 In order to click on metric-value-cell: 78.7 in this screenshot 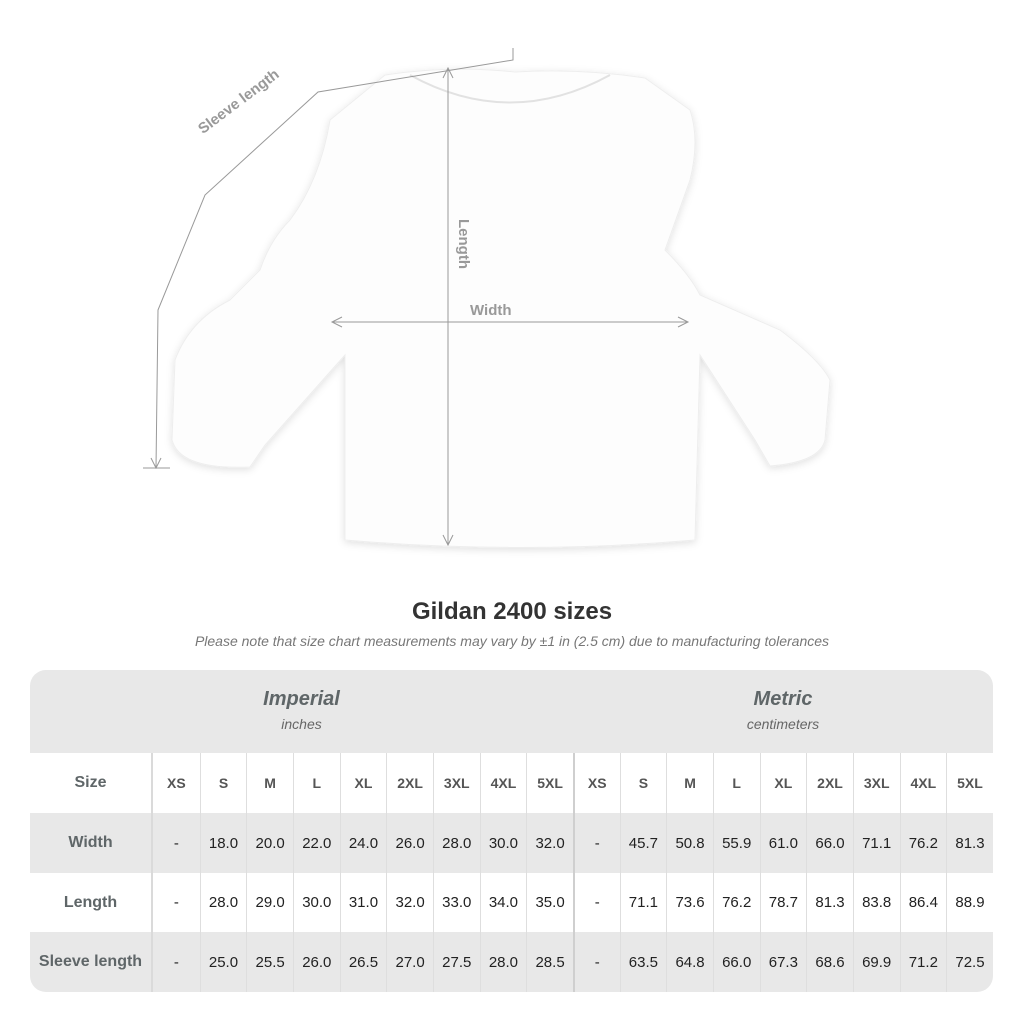, I will do `click(783, 902)`.